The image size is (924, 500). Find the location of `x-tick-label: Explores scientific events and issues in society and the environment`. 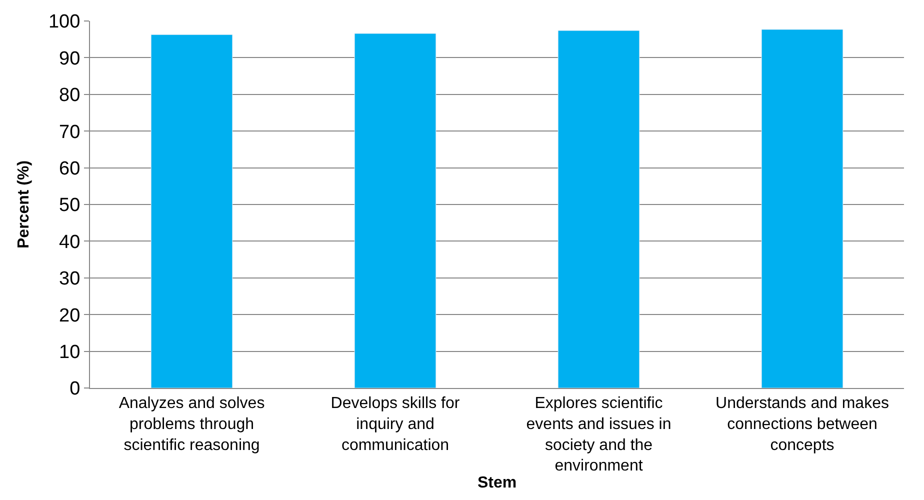

x-tick-label: Explores scientific events and issues in society and the environment is located at coordinates (599, 435).